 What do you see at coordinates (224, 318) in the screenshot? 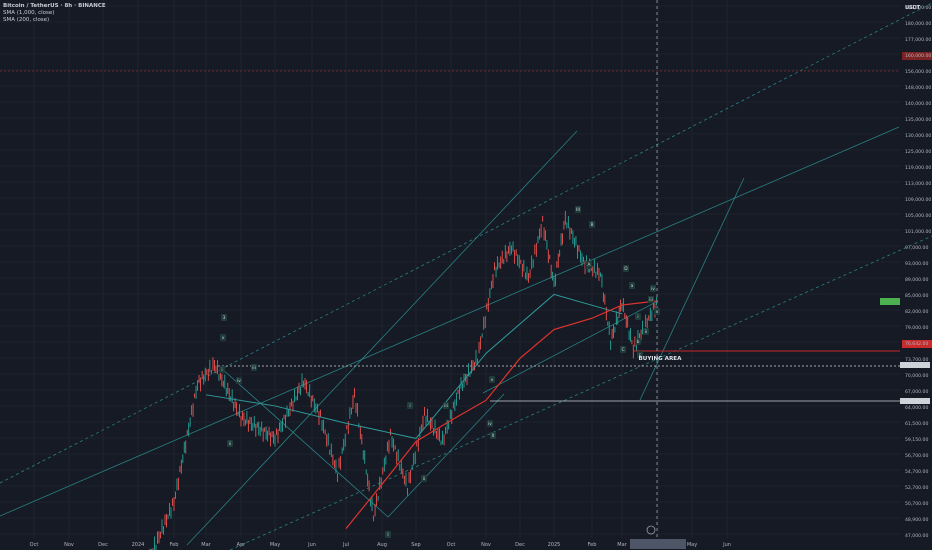
I see `wave-label: 3` at bounding box center [224, 318].